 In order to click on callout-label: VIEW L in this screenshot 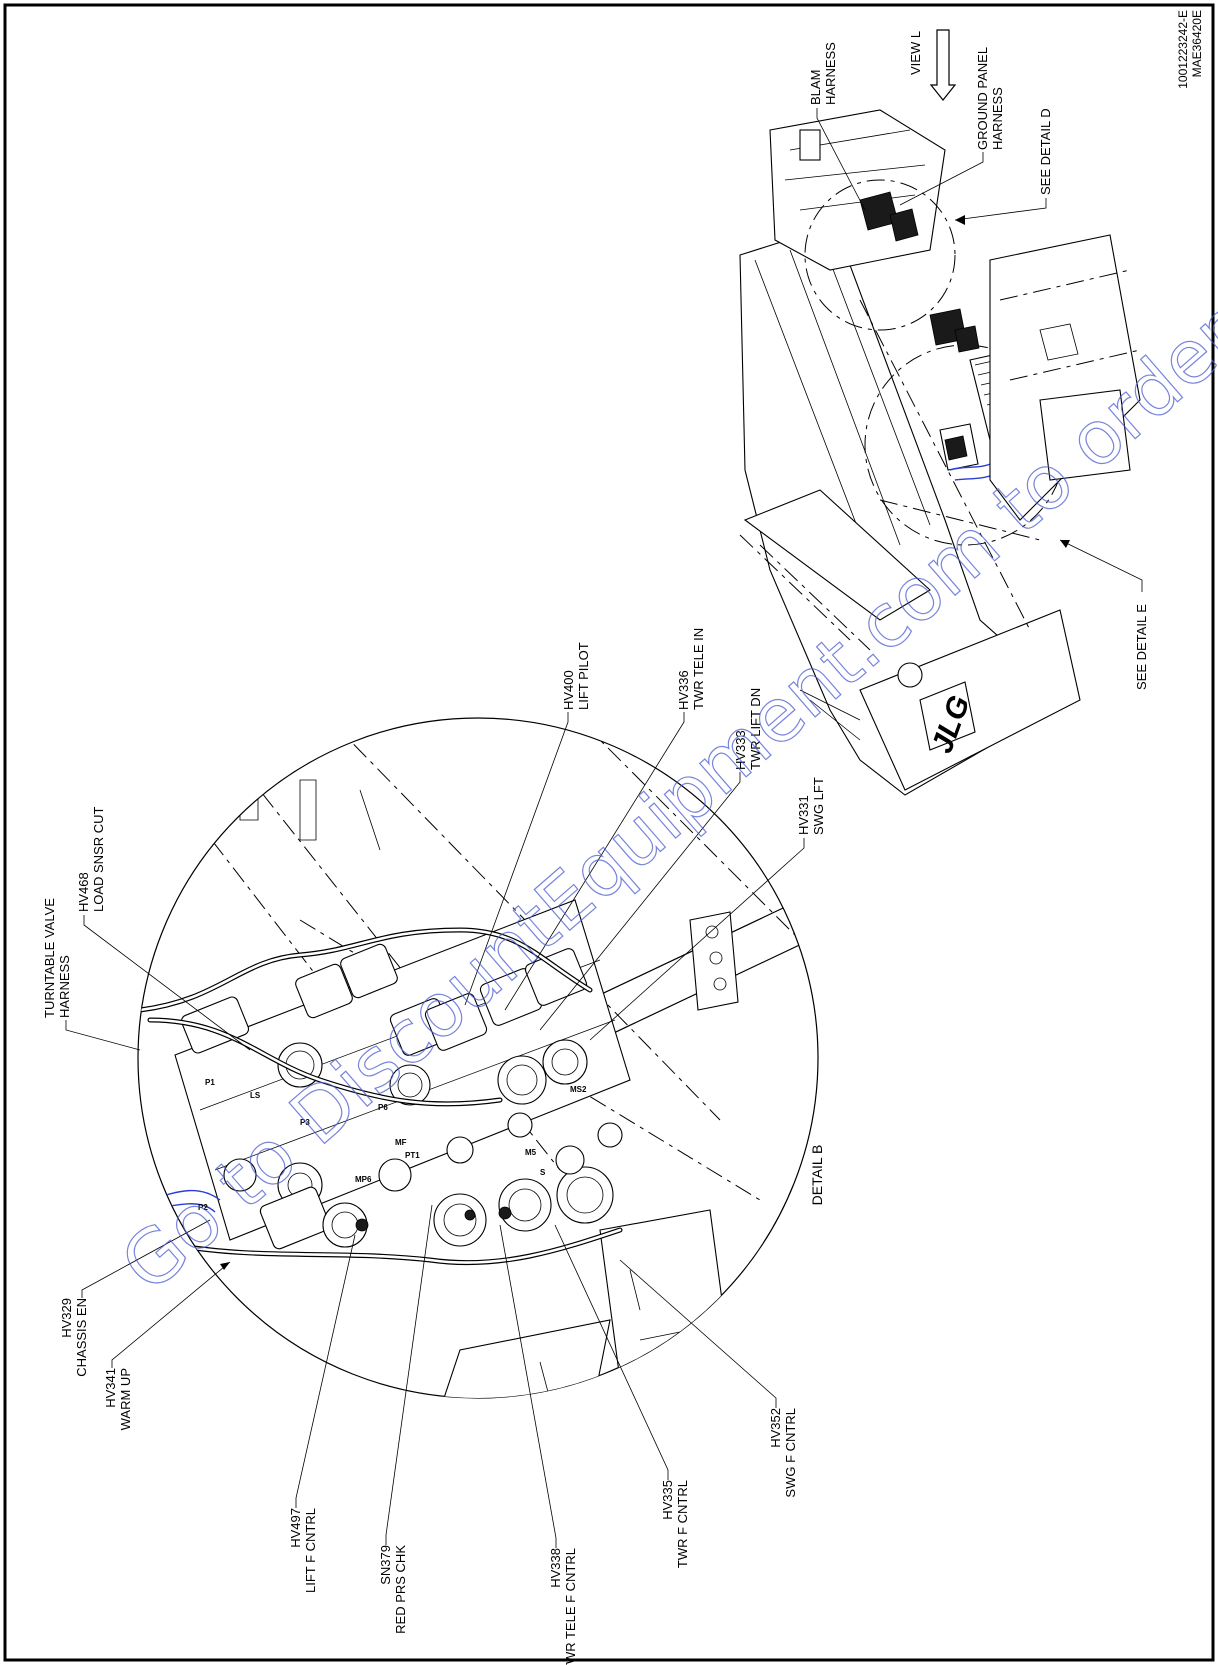, I will do `click(915, 53)`.